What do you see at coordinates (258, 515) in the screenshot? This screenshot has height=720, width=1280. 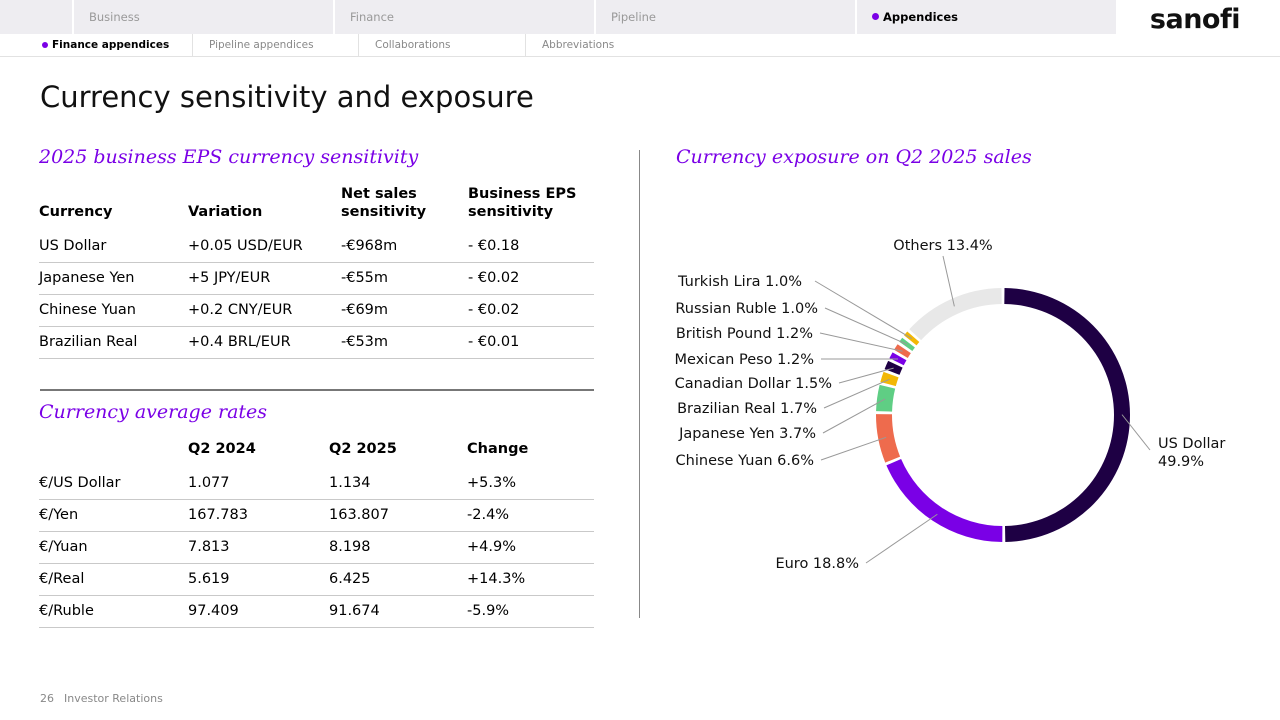 I see `table-cell: 167.783` at bounding box center [258, 515].